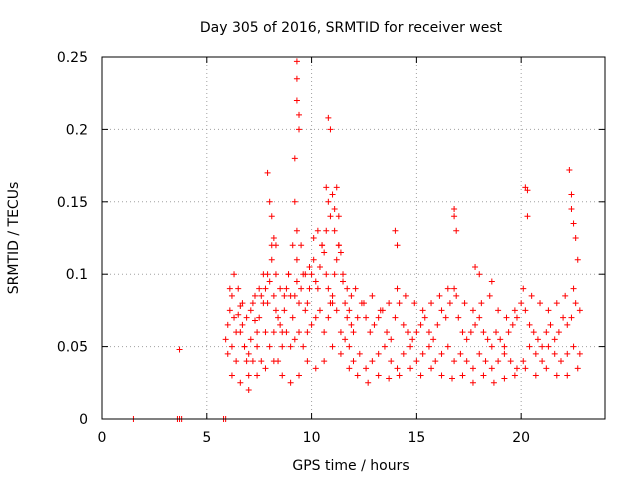 Image resolution: width=640 pixels, height=480 pixels. What do you see at coordinates (206, 438) in the screenshot?
I see `x-tick-label: 5` at bounding box center [206, 438].